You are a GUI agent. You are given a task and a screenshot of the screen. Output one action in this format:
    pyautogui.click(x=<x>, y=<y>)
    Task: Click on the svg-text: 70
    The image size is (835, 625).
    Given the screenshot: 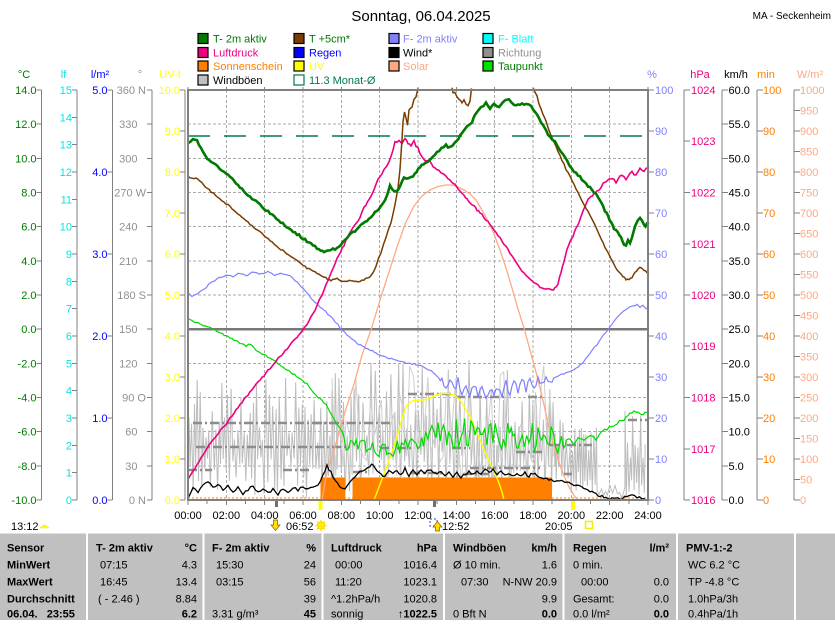 What is the action you would take?
    pyautogui.click(x=769, y=214)
    